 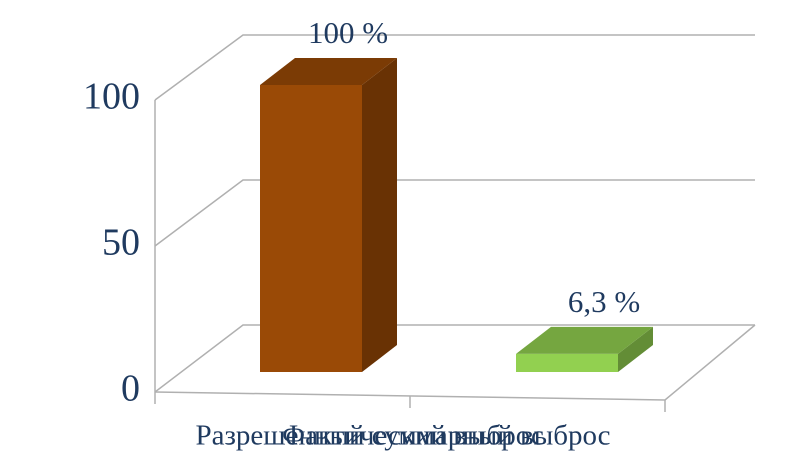 I want to click on floor-edge, so click(x=455, y=362).